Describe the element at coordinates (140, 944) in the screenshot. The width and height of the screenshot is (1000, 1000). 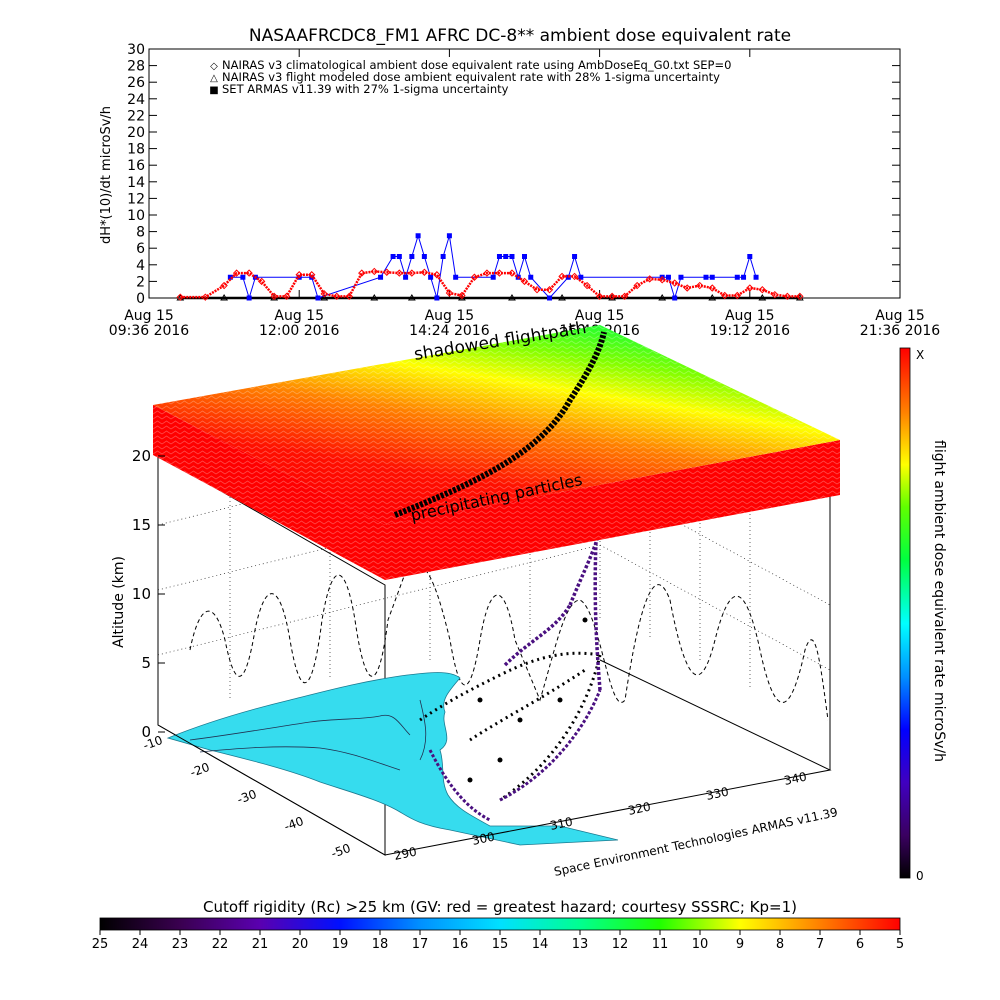
I see `cutoff-tick-label: 24` at that location.